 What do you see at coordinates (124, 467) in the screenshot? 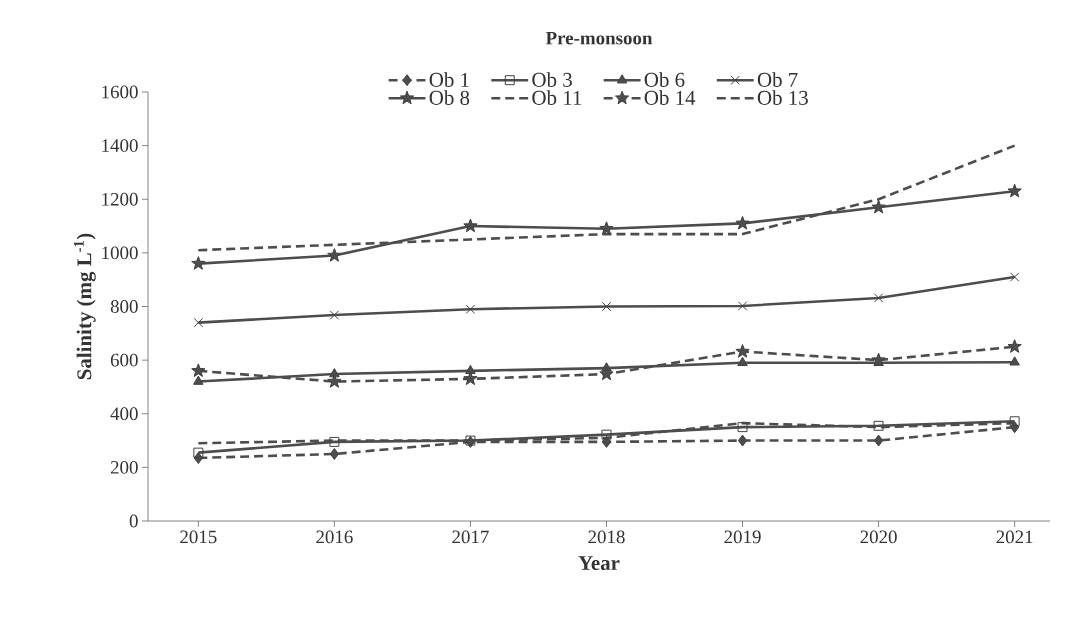
I see `y-tick-label: 200` at bounding box center [124, 467].